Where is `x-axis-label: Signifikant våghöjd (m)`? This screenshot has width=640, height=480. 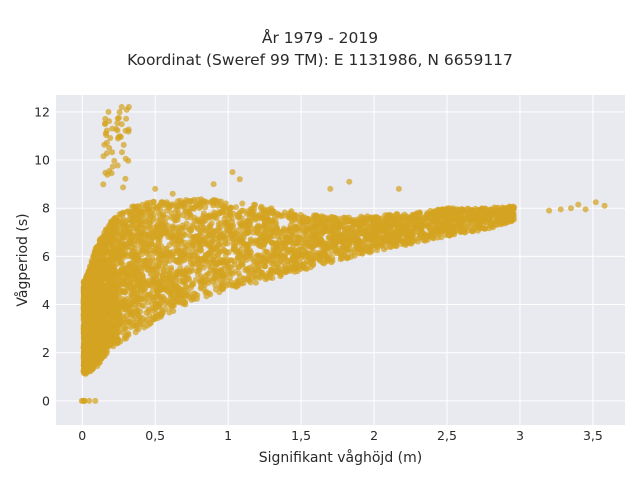 x-axis-label: Signifikant våghöjd (m) is located at coordinates (340, 457).